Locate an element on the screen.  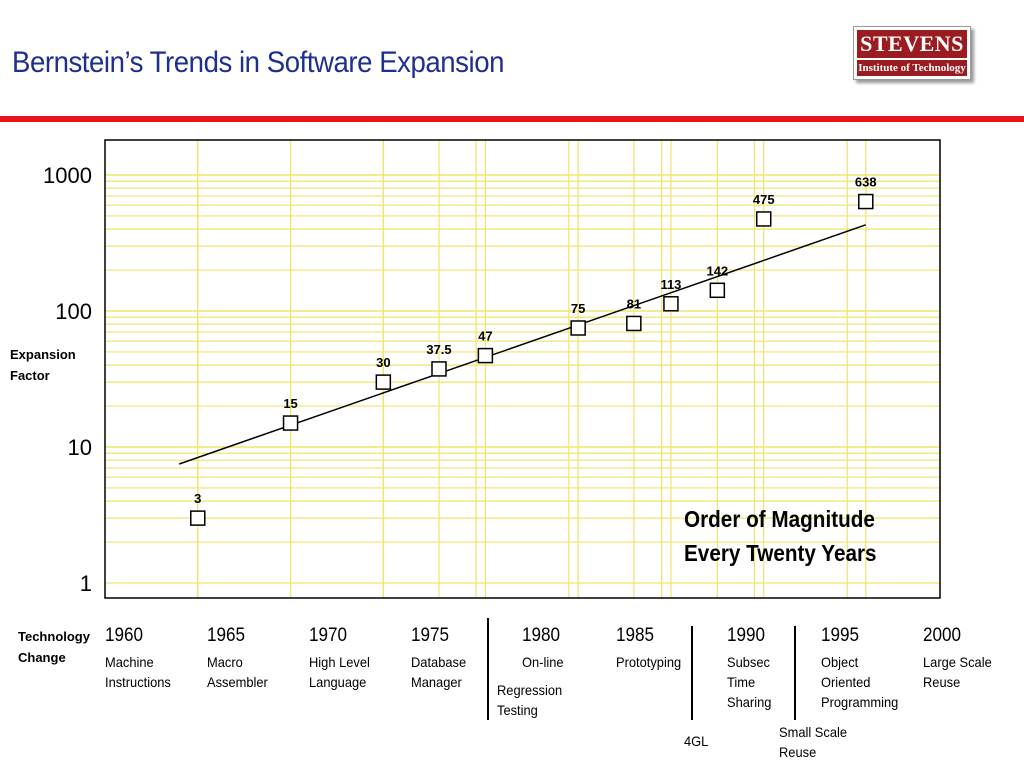
y-axis-label-line-1: Expansion is located at coordinates (43, 354).